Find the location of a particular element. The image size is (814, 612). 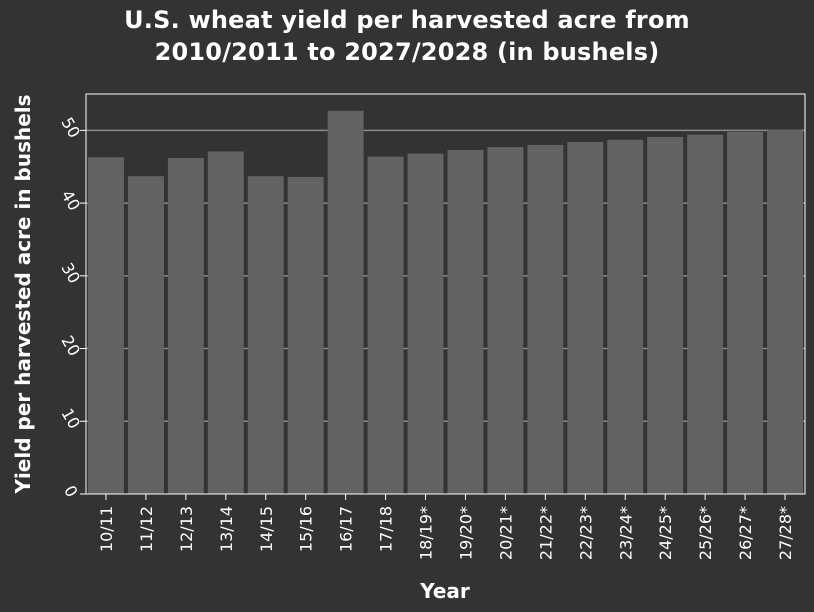

x-tick-label-11: 21/22* is located at coordinates (545, 533).